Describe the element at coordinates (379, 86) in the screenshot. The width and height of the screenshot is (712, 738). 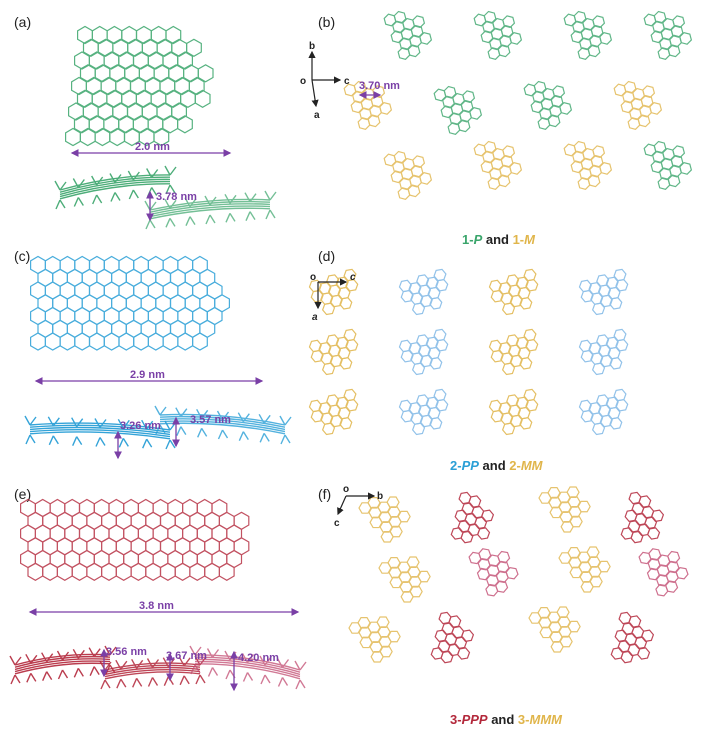
I see `spacing-label-b: 3.70 nm` at that location.